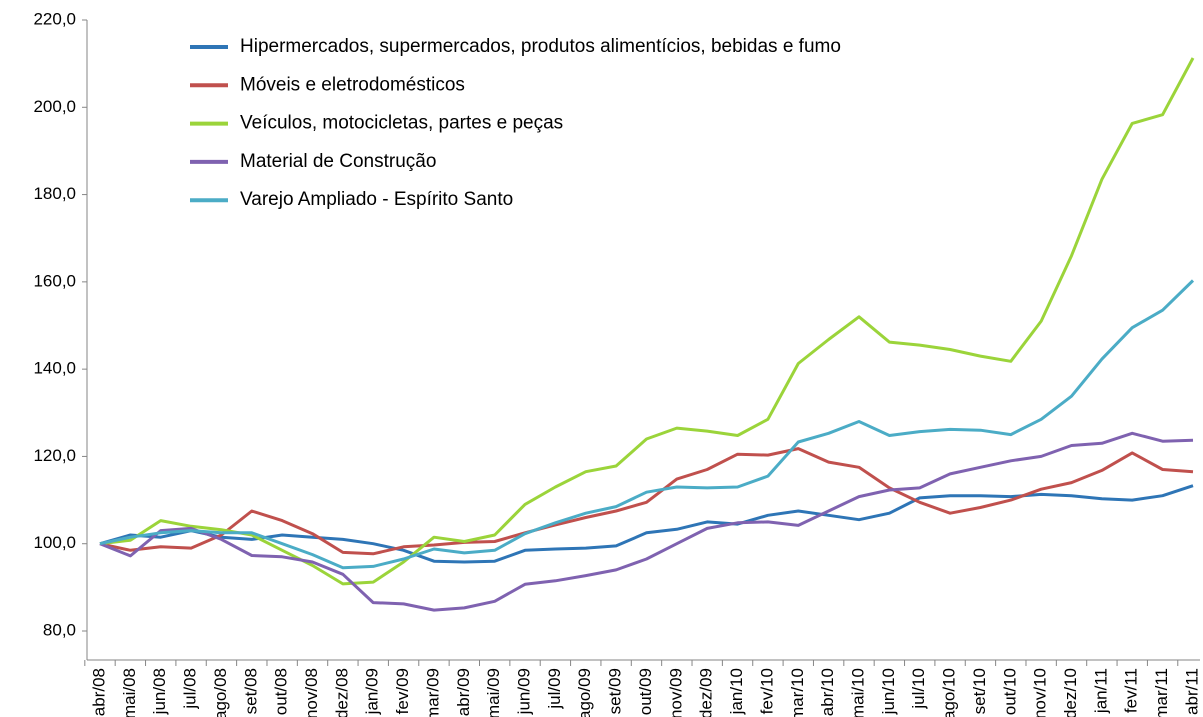 This screenshot has width=1203, height=717. What do you see at coordinates (1131, 690) in the screenshot?
I see `x-tick-label: fev/11` at bounding box center [1131, 690].